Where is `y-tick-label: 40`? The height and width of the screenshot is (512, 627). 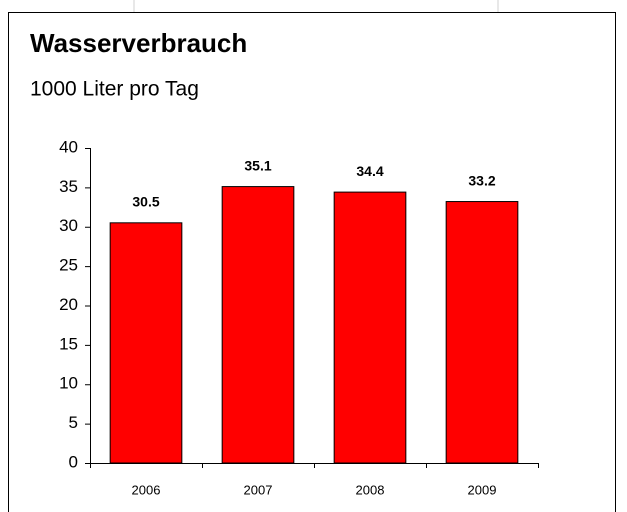 y-tick-label: 40 is located at coordinates (68, 146).